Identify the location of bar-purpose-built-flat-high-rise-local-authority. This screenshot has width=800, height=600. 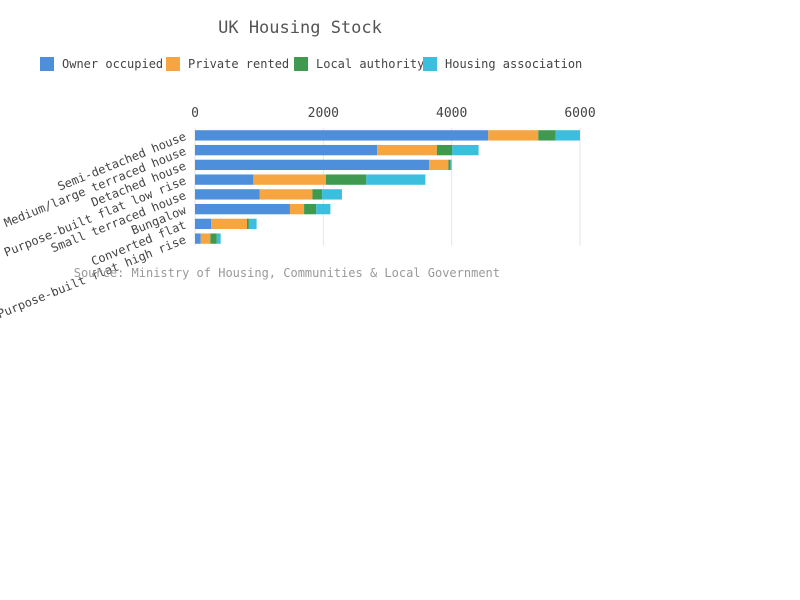
(213, 238).